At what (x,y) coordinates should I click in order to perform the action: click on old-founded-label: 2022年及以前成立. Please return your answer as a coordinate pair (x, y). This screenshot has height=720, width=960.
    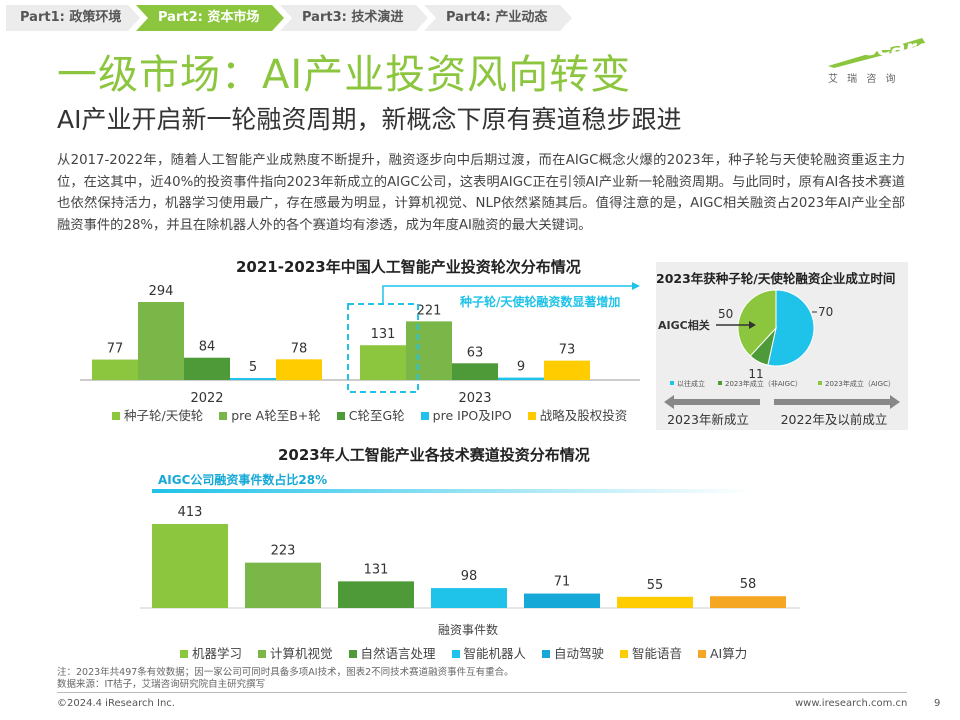
    Looking at the image, I should click on (834, 419).